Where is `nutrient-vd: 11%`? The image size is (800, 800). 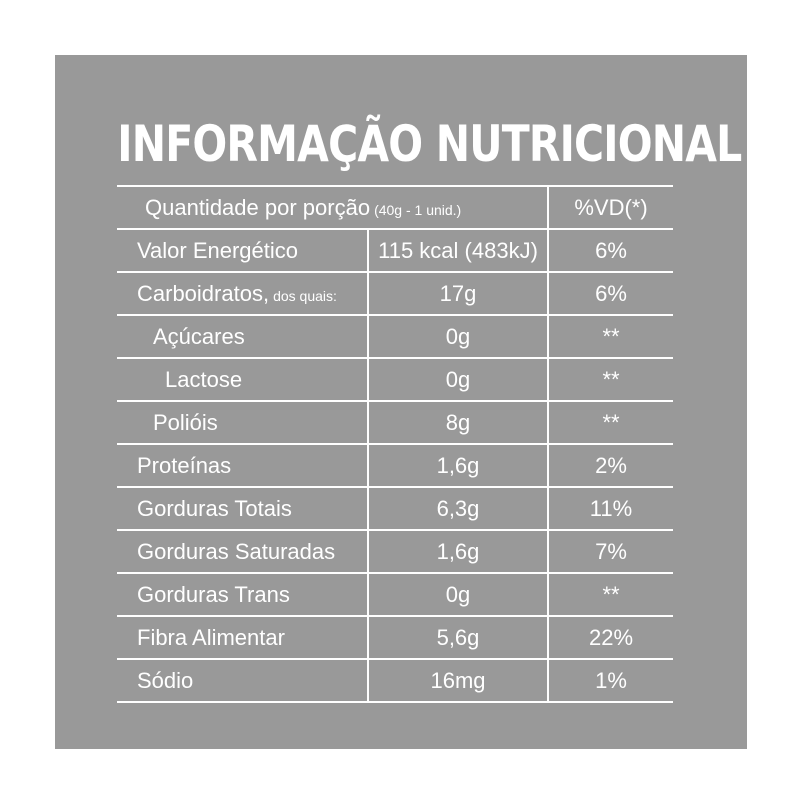 nutrient-vd: 11% is located at coordinates (610, 508).